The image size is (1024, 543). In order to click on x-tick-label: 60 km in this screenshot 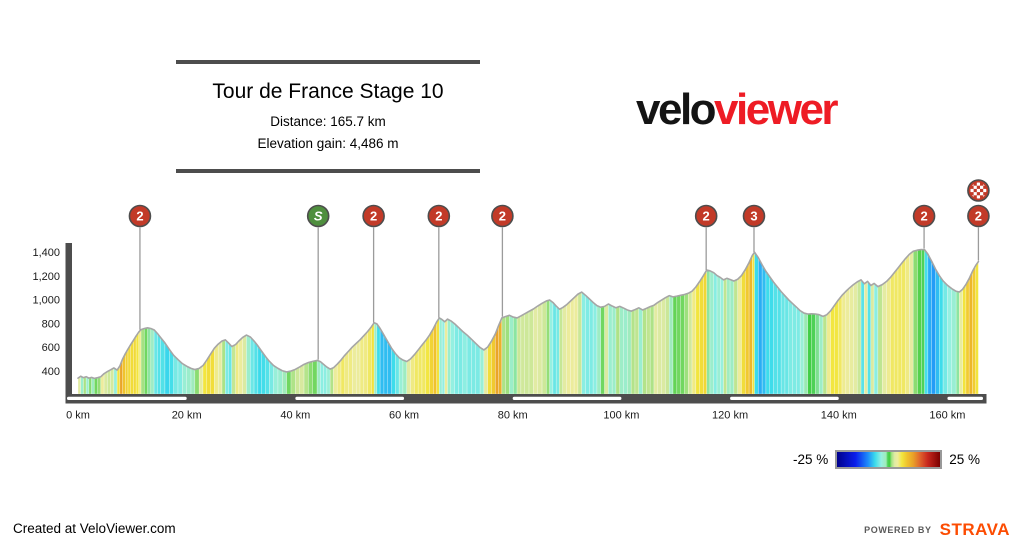, I will do `click(404, 416)`.